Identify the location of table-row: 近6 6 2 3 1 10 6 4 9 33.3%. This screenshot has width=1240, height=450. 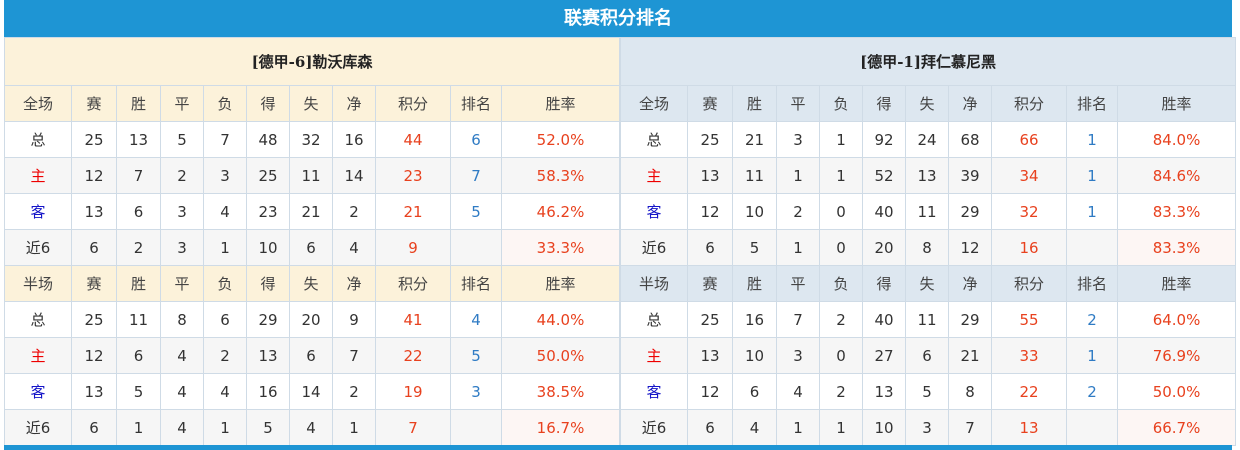
(312, 247).